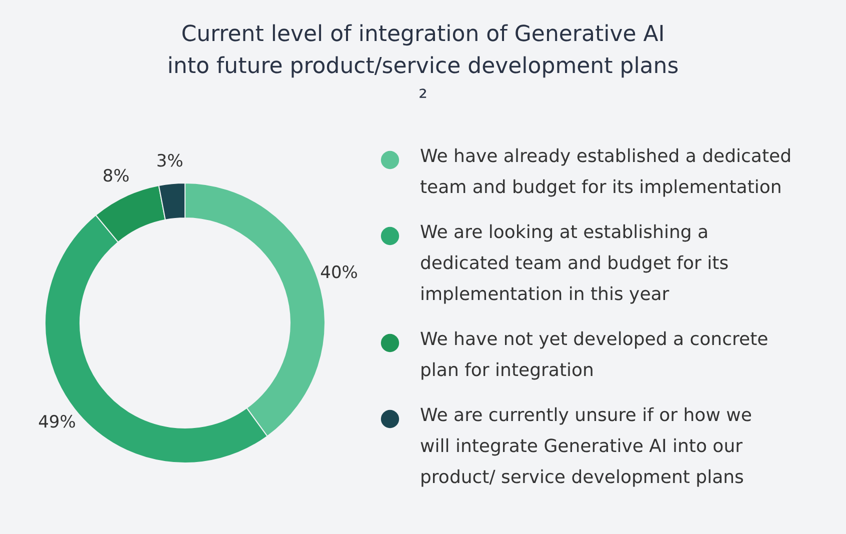 This screenshot has height=534, width=846. I want to click on chart-title: Current level of integration of Generative AI into future product/service development plans ², so click(423, 66).